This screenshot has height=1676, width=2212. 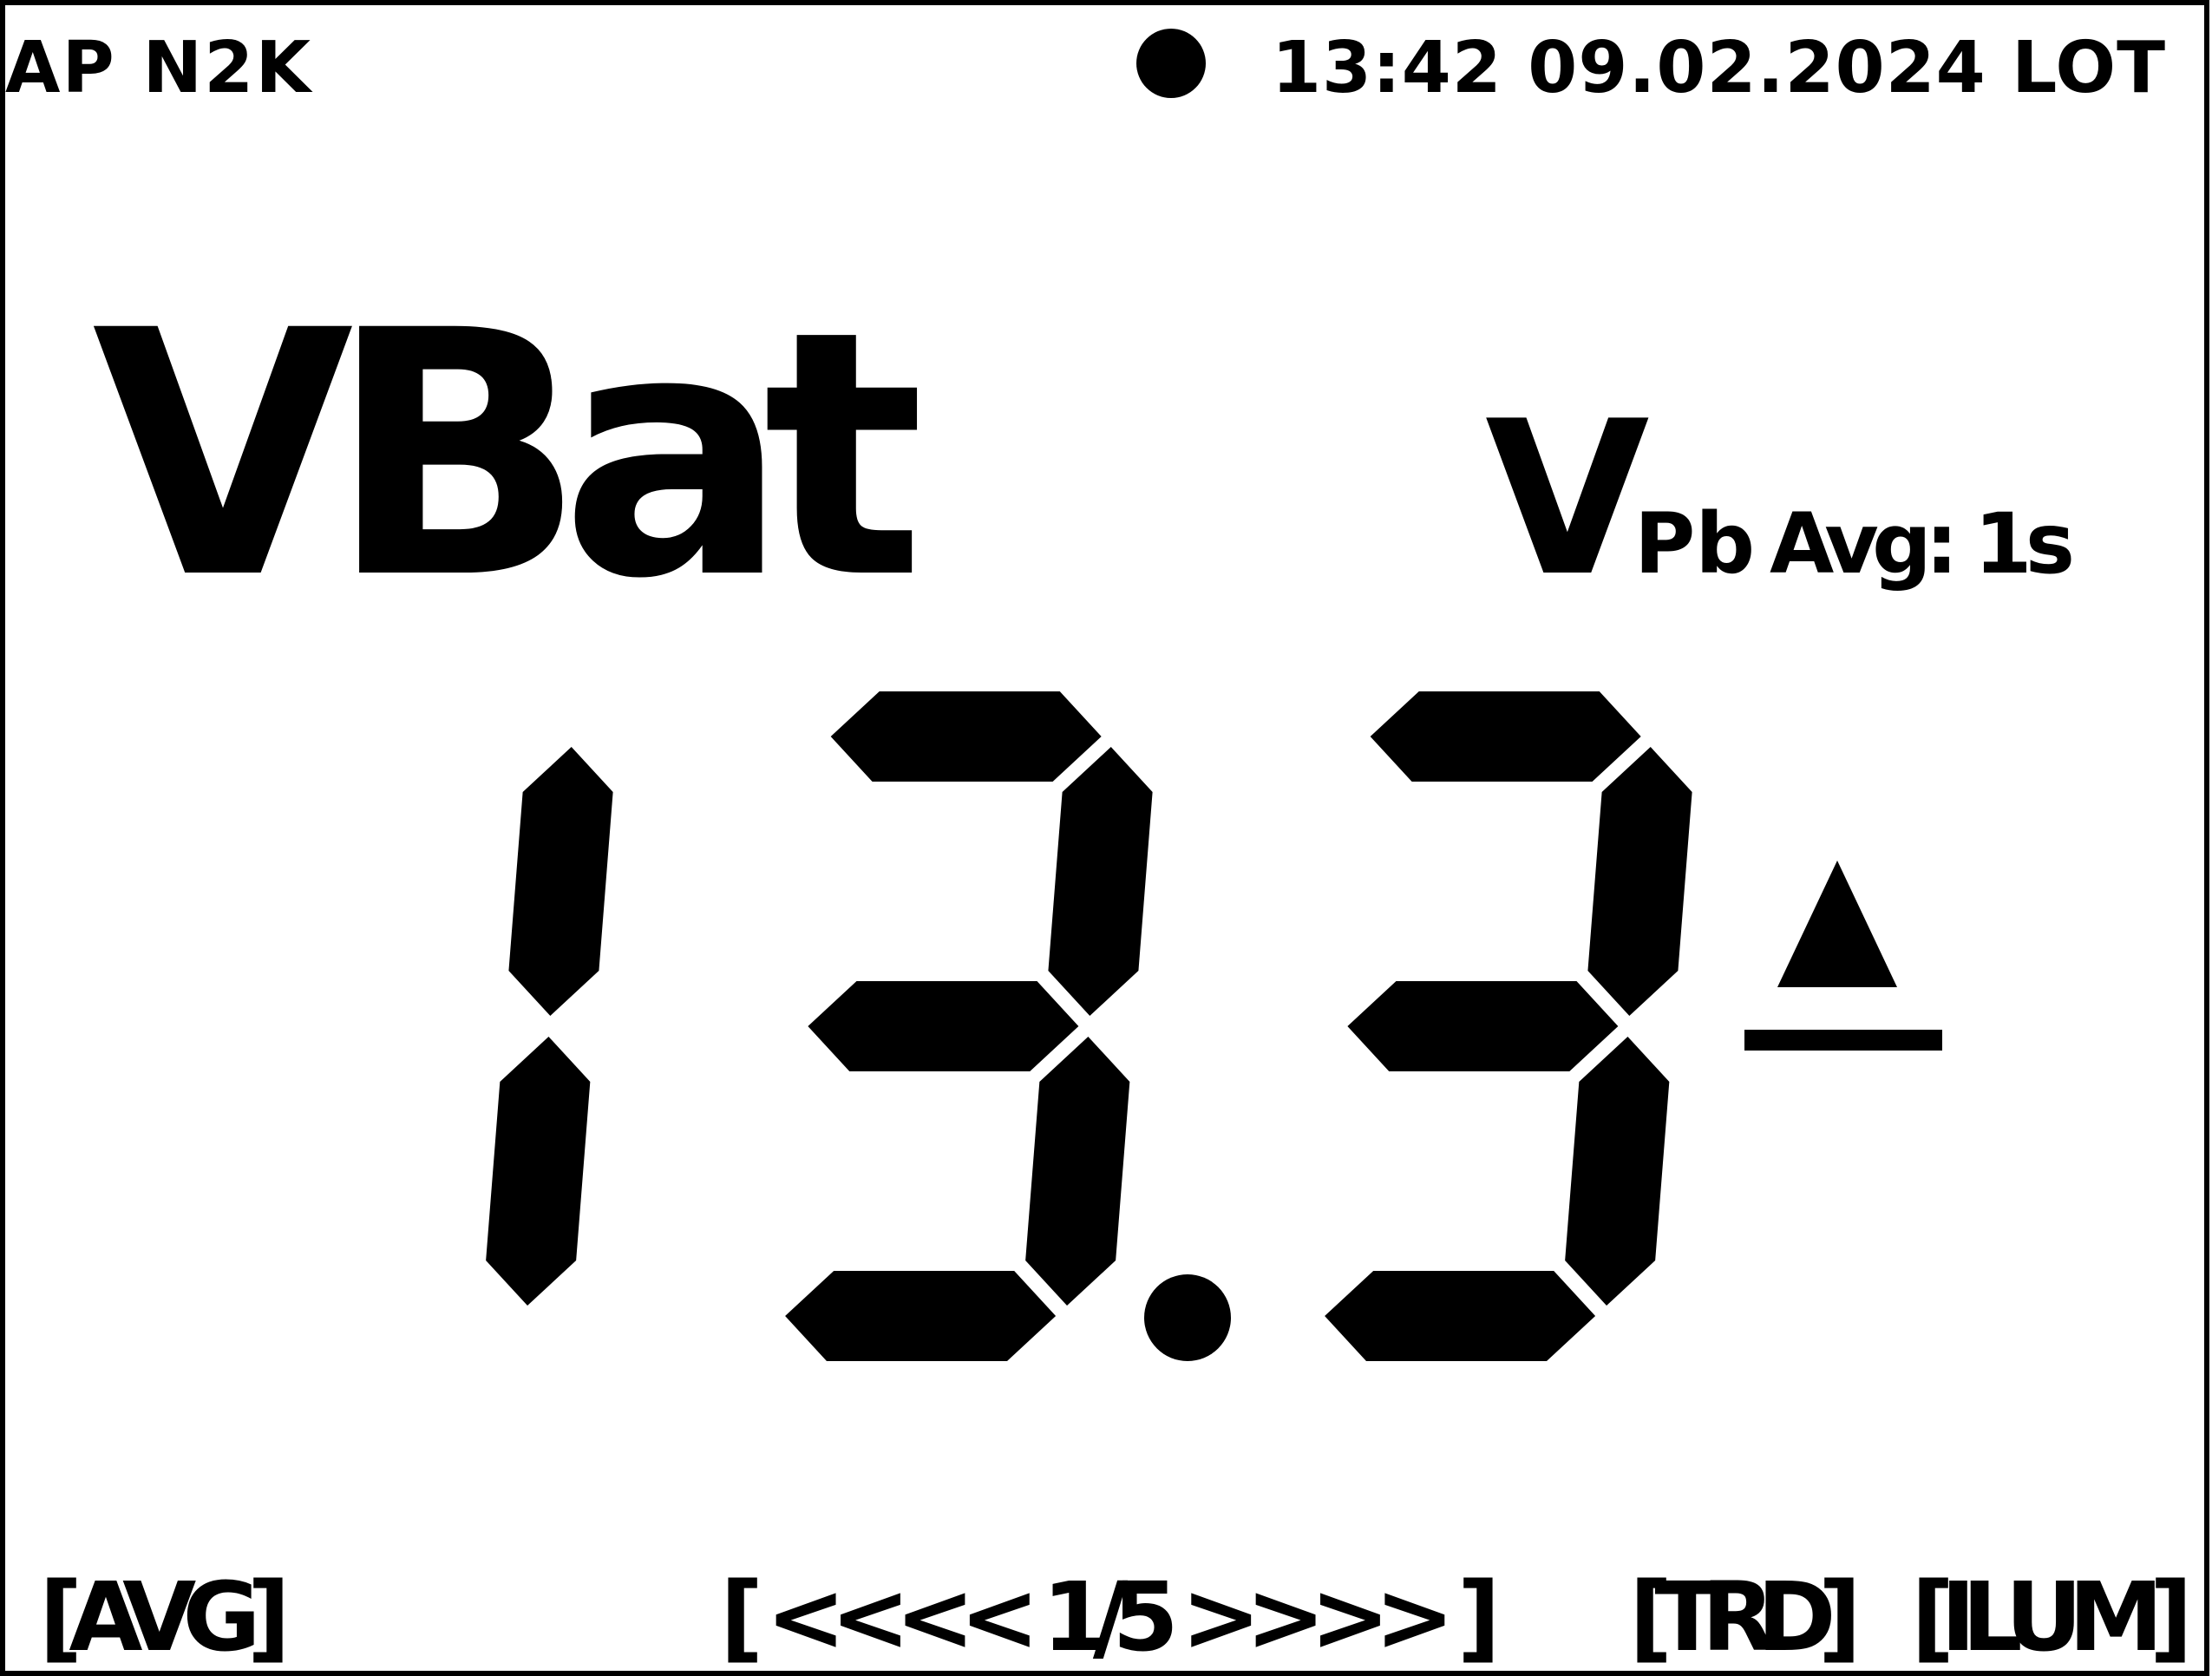 I want to click on avg-button: [AVG], so click(x=165, y=1617).